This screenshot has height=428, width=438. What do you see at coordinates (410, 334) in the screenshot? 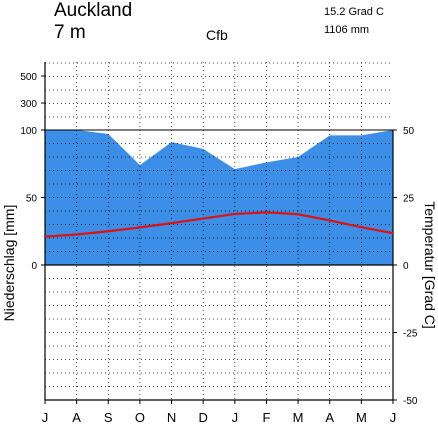
I see `right-tick-label: -25` at bounding box center [410, 334].